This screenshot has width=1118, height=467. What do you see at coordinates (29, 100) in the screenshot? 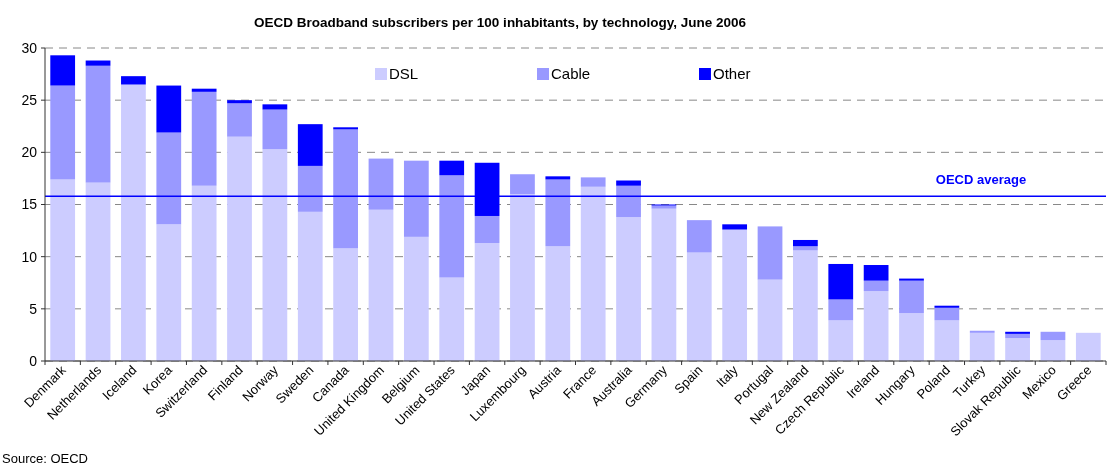
I see `y-tick-label: 25` at bounding box center [29, 100].